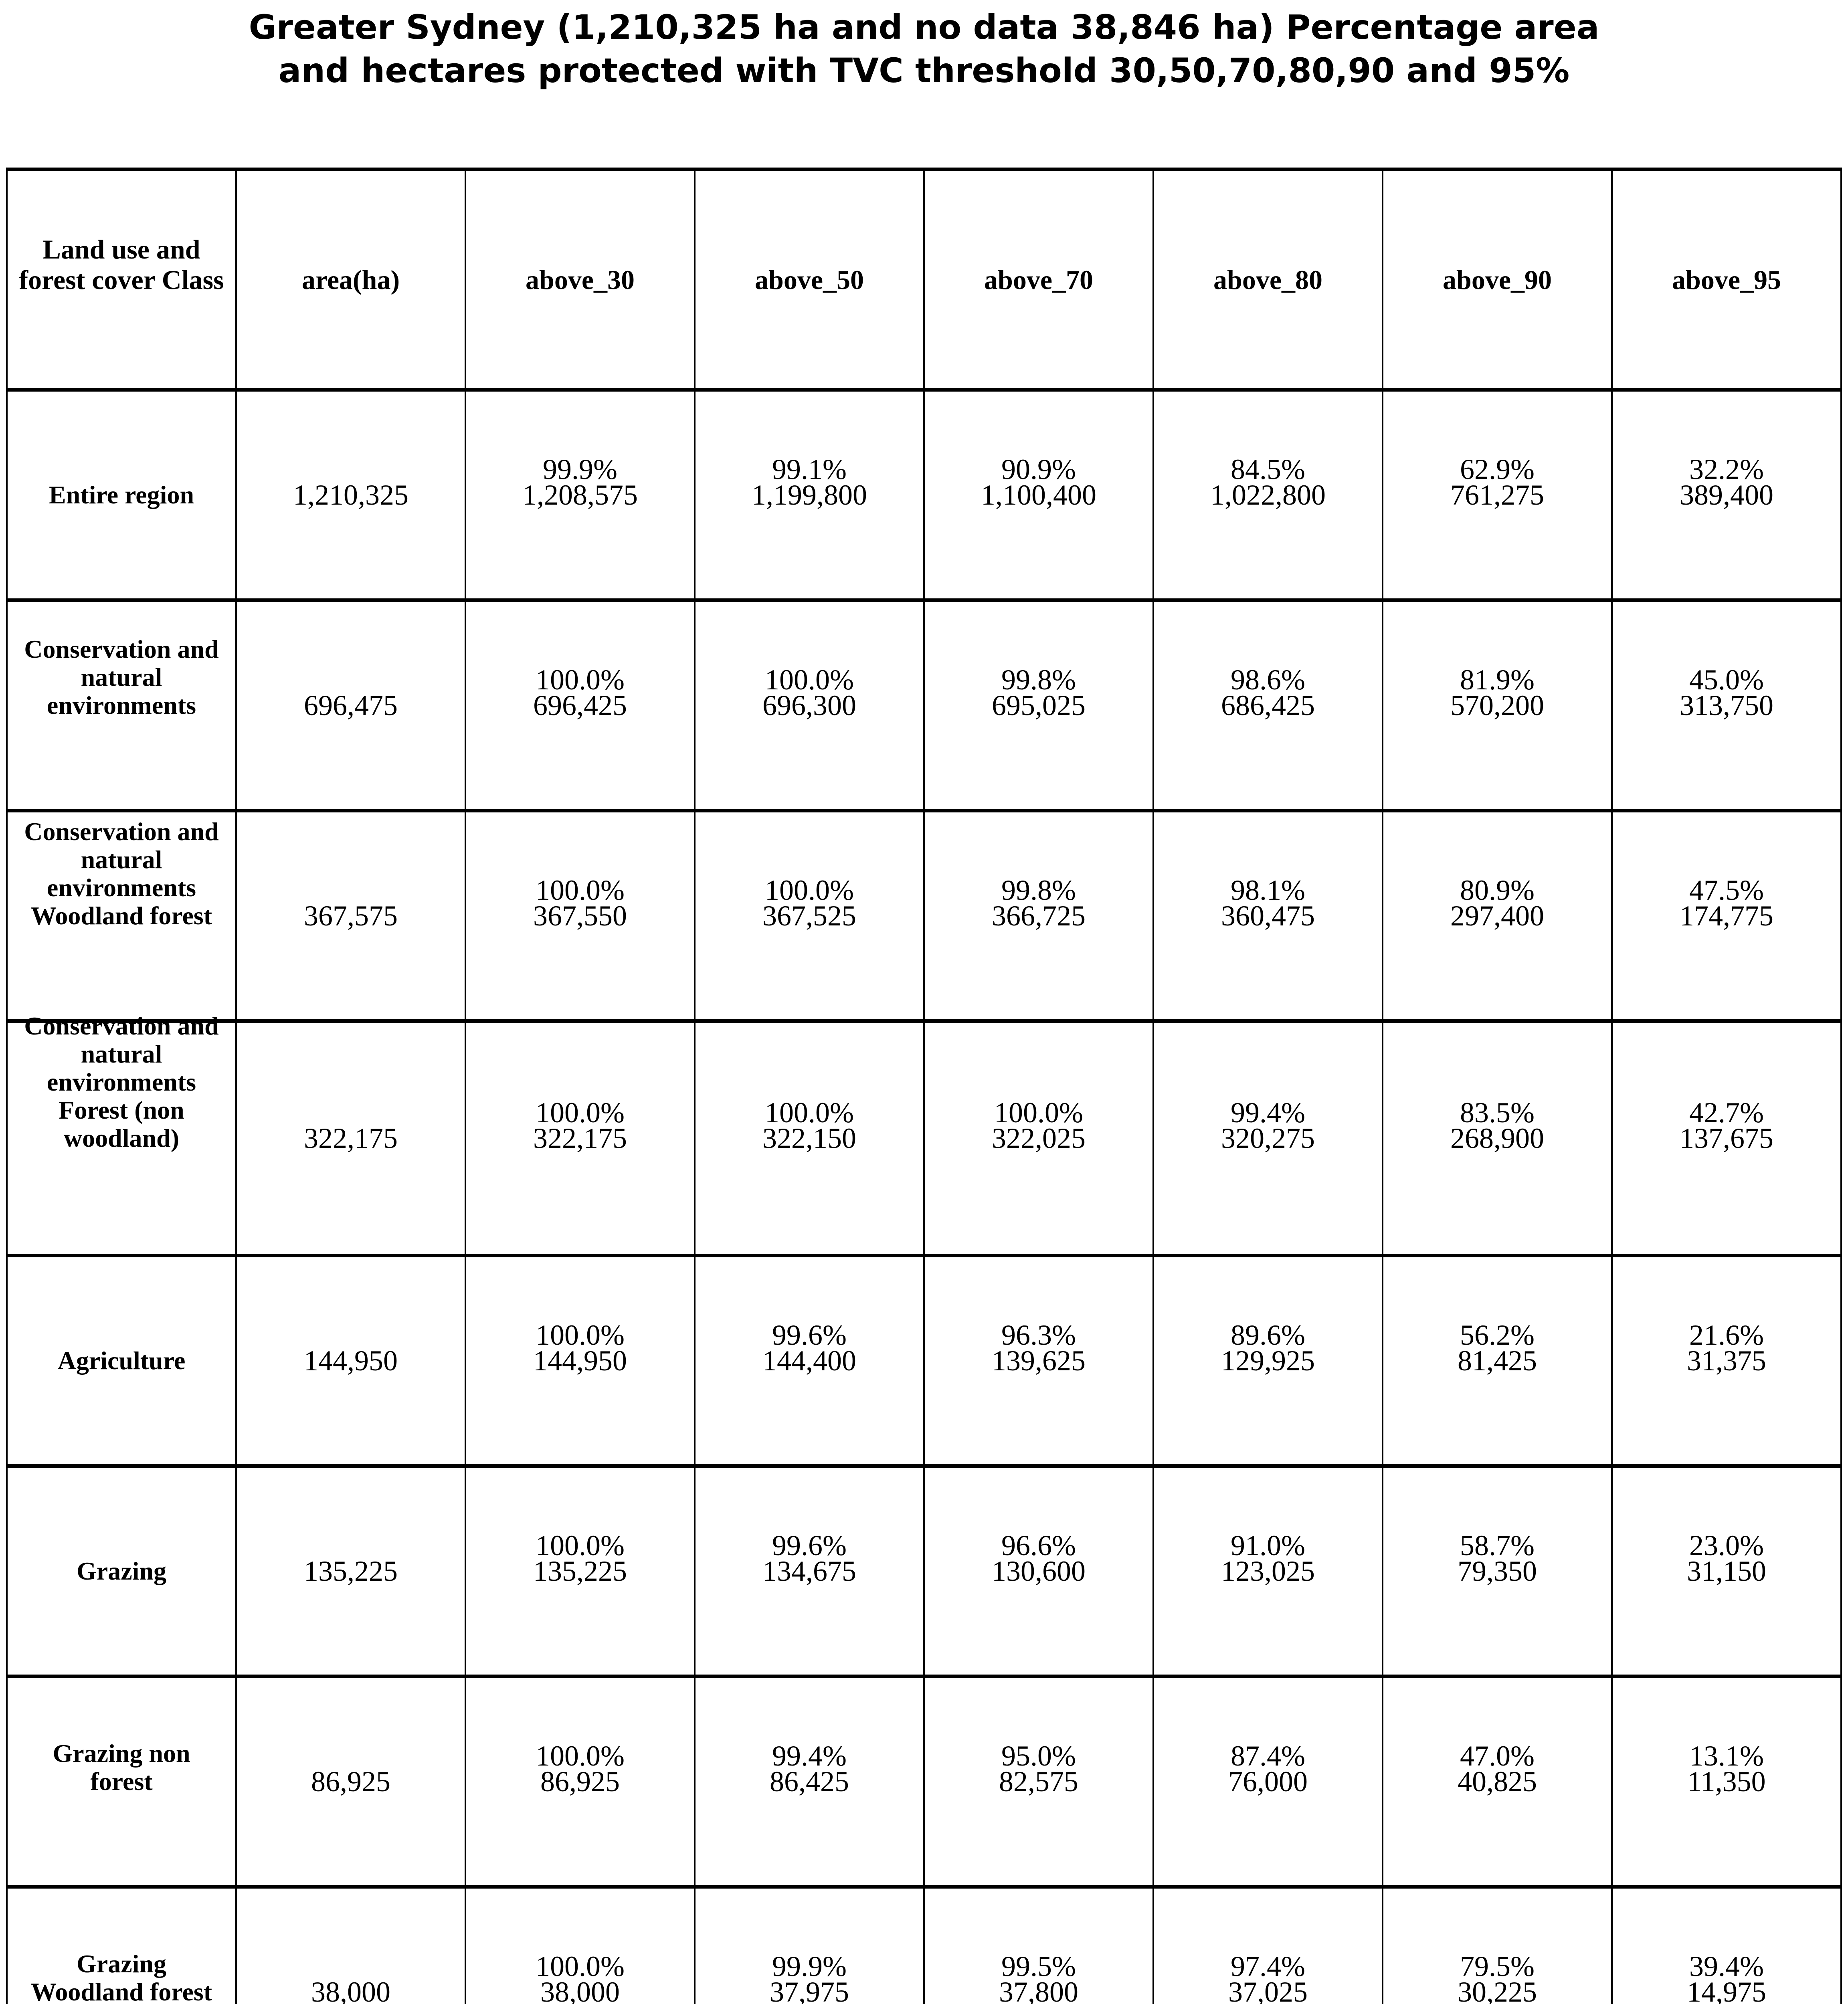 This screenshot has height=2004, width=1848. What do you see at coordinates (1726, 1944) in the screenshot?
I see `cell-above-95: 39.4% 14,975` at bounding box center [1726, 1944].